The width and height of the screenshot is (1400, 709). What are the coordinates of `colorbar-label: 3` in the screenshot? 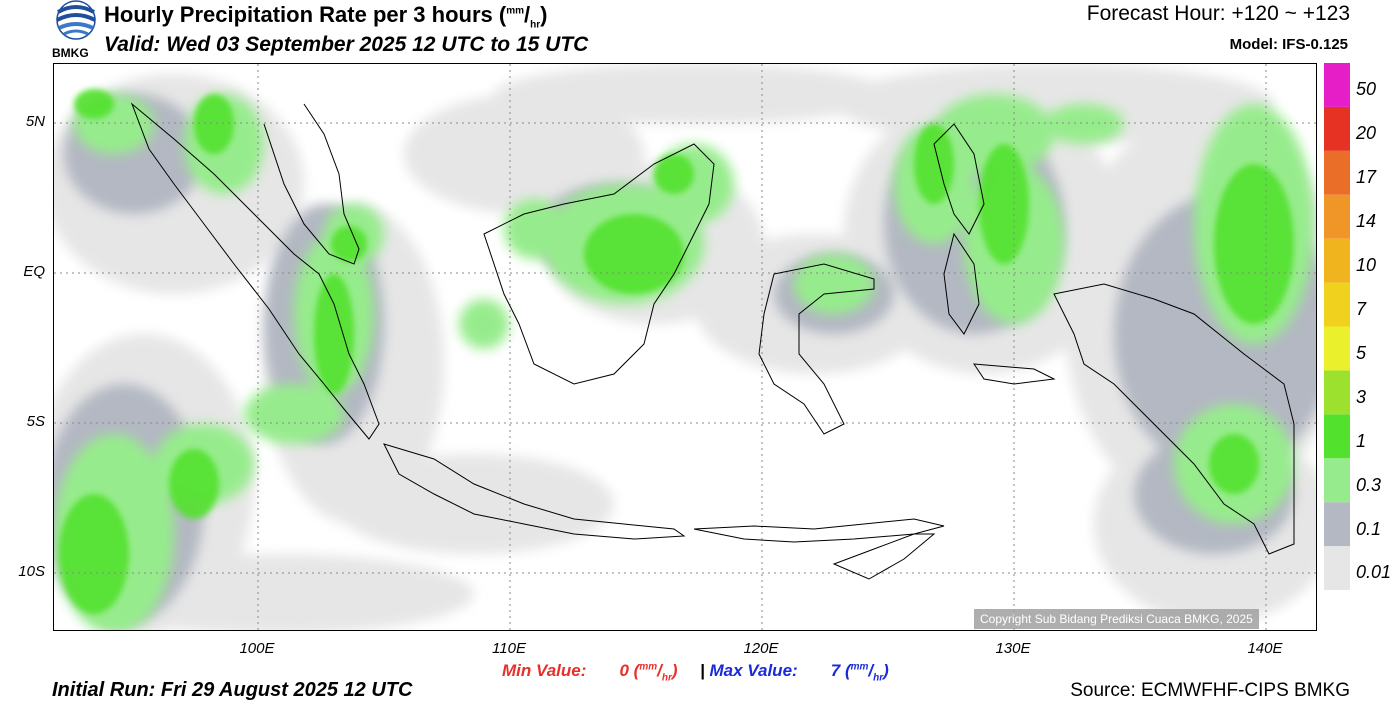 It's located at (1361, 396).